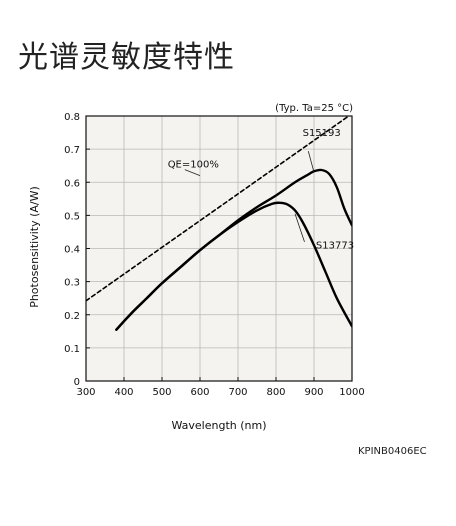  What do you see at coordinates (199, 392) in the screenshot?
I see `x-tick-label: 600` at bounding box center [199, 392].